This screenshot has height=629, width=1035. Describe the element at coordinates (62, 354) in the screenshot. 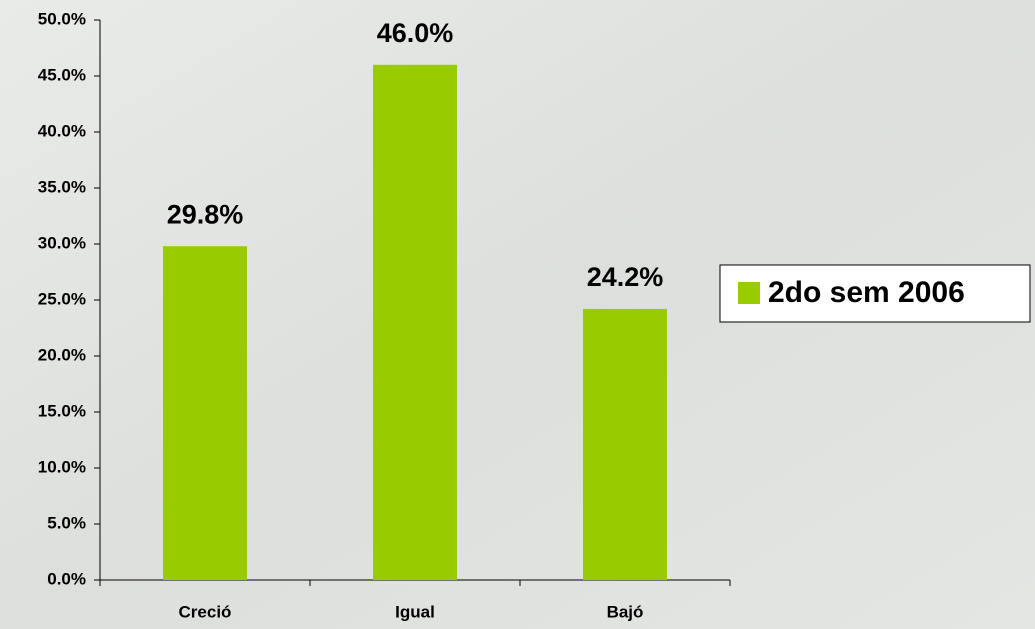

I see `y-tick-label: 20.0%` at that location.